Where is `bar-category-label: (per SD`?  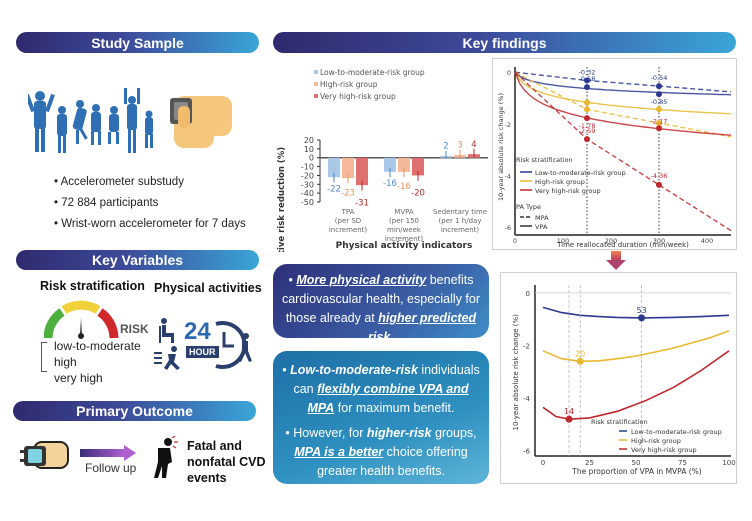
bar-category-label: (per SD is located at coordinates (348, 221).